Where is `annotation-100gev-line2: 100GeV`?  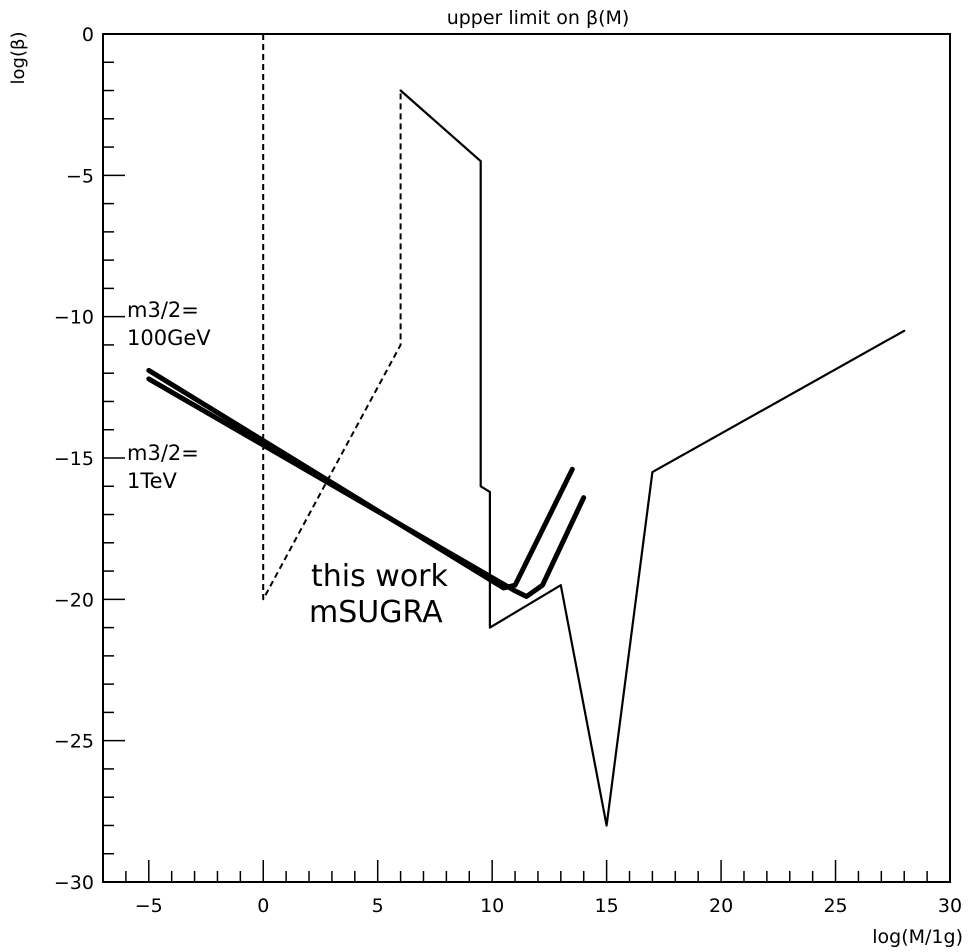
annotation-100gev-line2: 100GeV is located at coordinates (169, 338).